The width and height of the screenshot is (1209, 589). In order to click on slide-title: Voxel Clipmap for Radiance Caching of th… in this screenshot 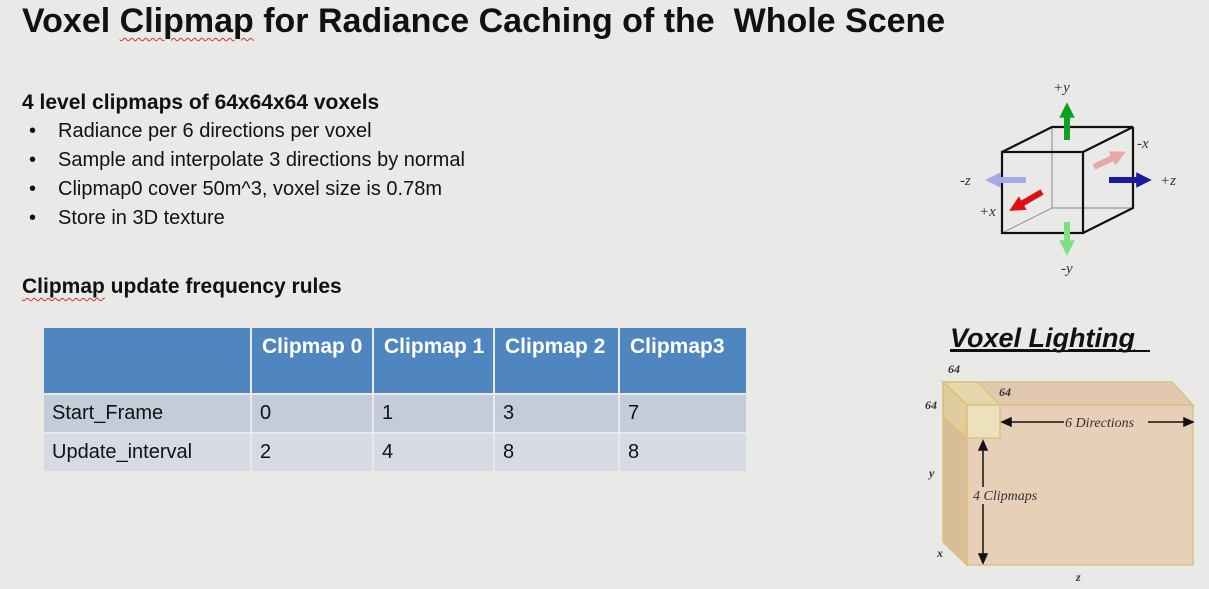, I will do `click(484, 21)`.